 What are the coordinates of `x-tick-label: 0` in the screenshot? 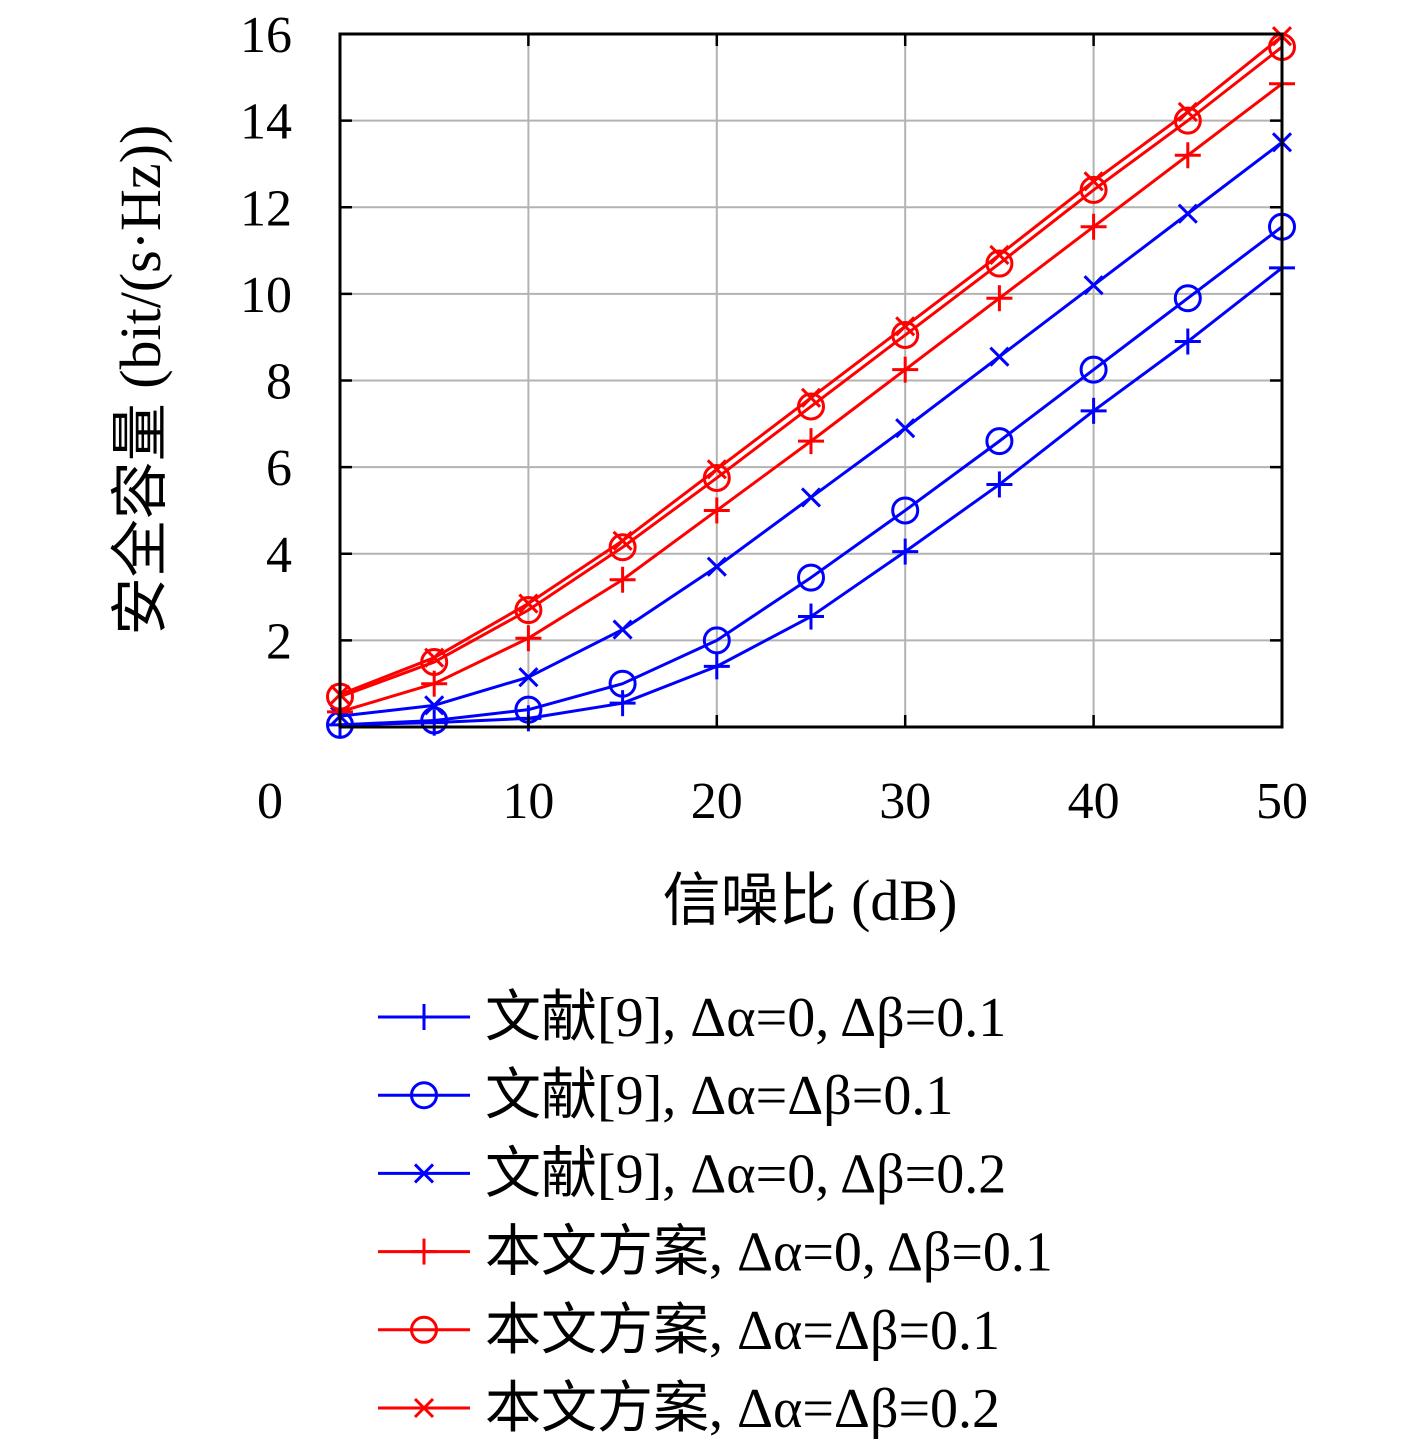 It's located at (270, 801).